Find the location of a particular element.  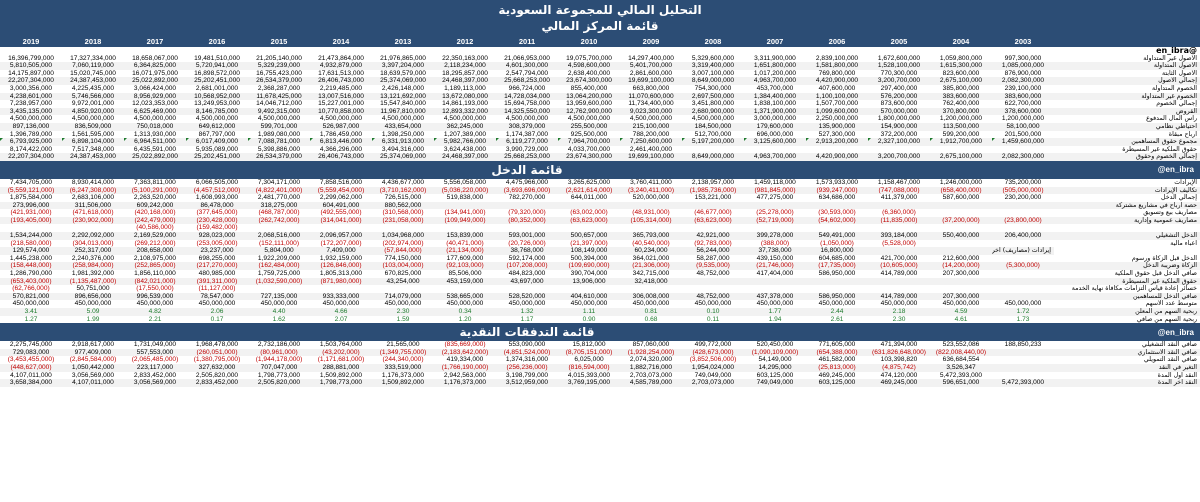

table-cell: 22,350,163,000 is located at coordinates (465, 58).